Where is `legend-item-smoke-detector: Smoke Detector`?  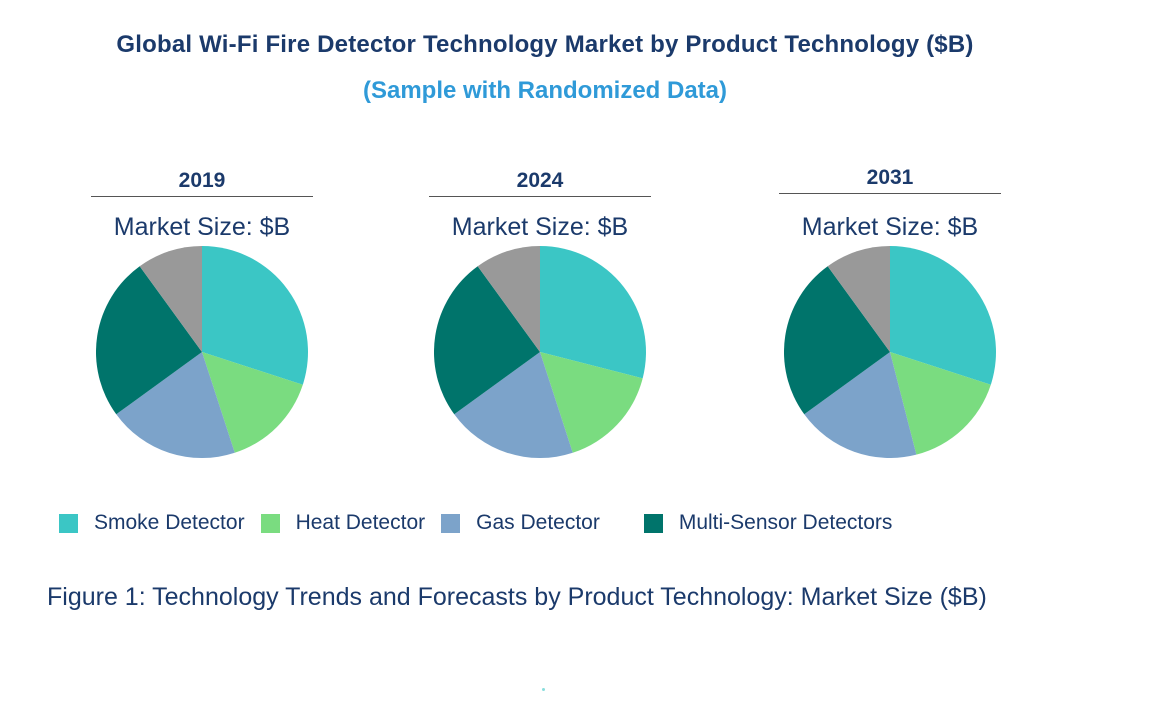 legend-item-smoke-detector: Smoke Detector is located at coordinates (152, 523).